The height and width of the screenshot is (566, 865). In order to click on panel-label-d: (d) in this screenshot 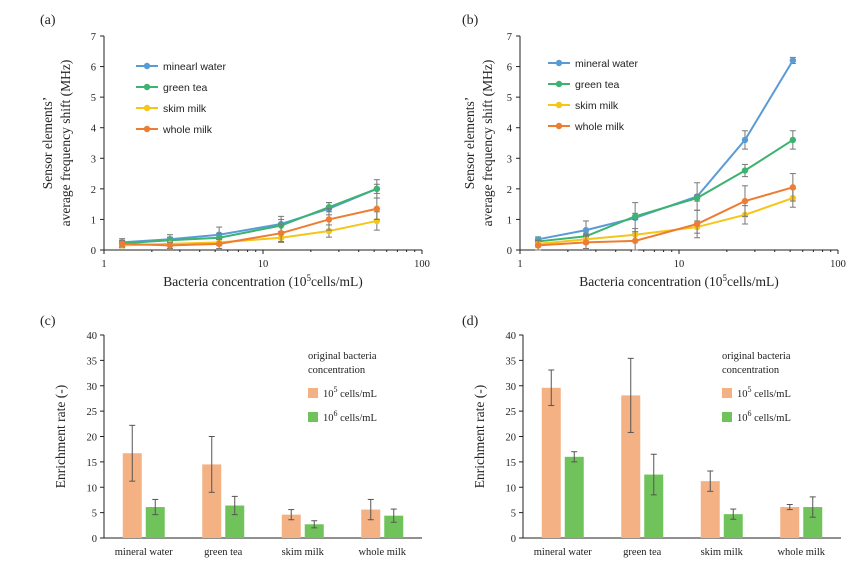, I will do `click(470, 321)`.